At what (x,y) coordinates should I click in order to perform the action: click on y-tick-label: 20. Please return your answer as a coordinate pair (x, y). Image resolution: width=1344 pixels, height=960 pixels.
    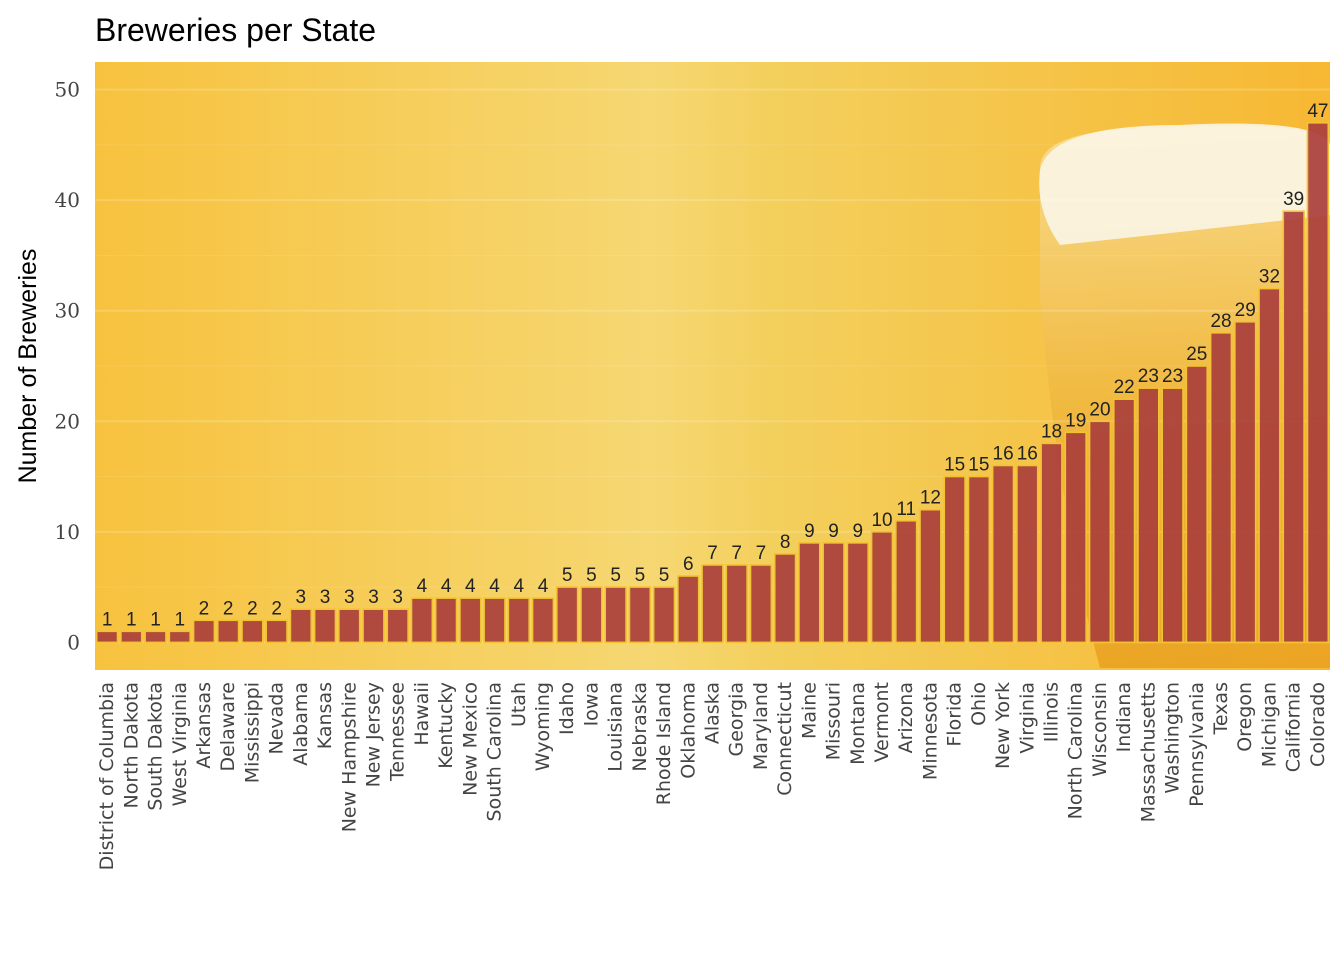
    Looking at the image, I should click on (67, 421).